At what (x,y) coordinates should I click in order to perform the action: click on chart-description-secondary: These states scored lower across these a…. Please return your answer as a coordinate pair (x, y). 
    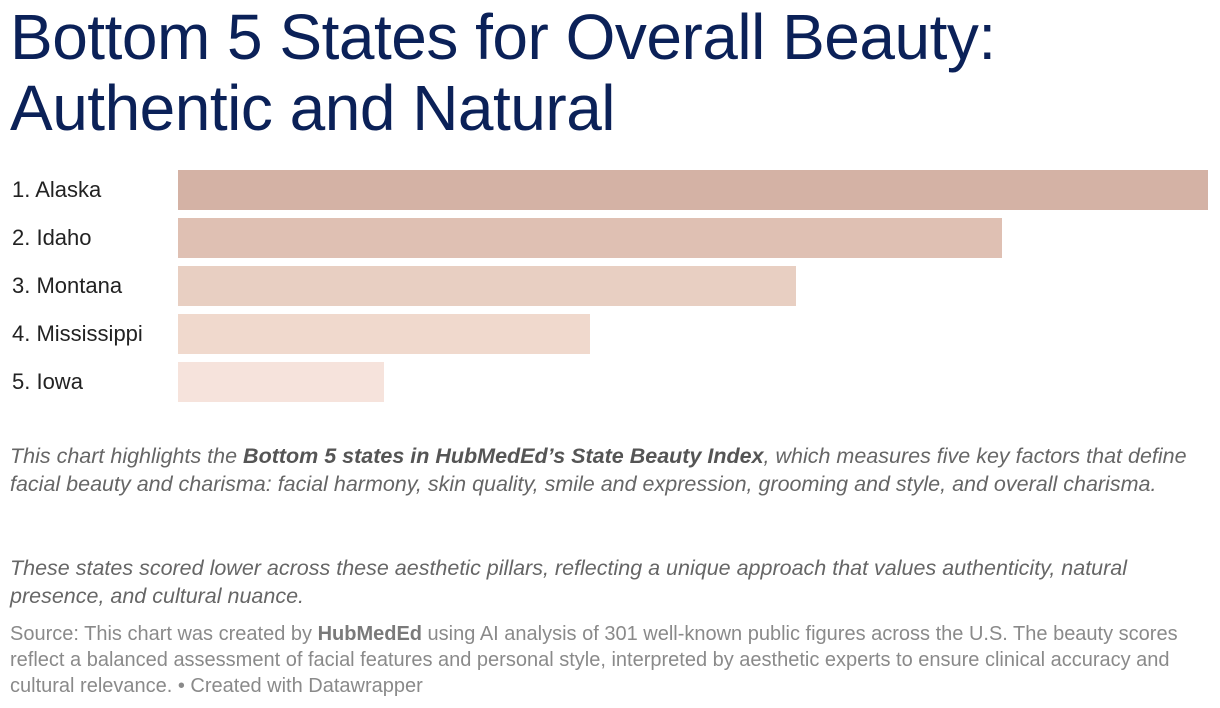
    Looking at the image, I should click on (569, 582).